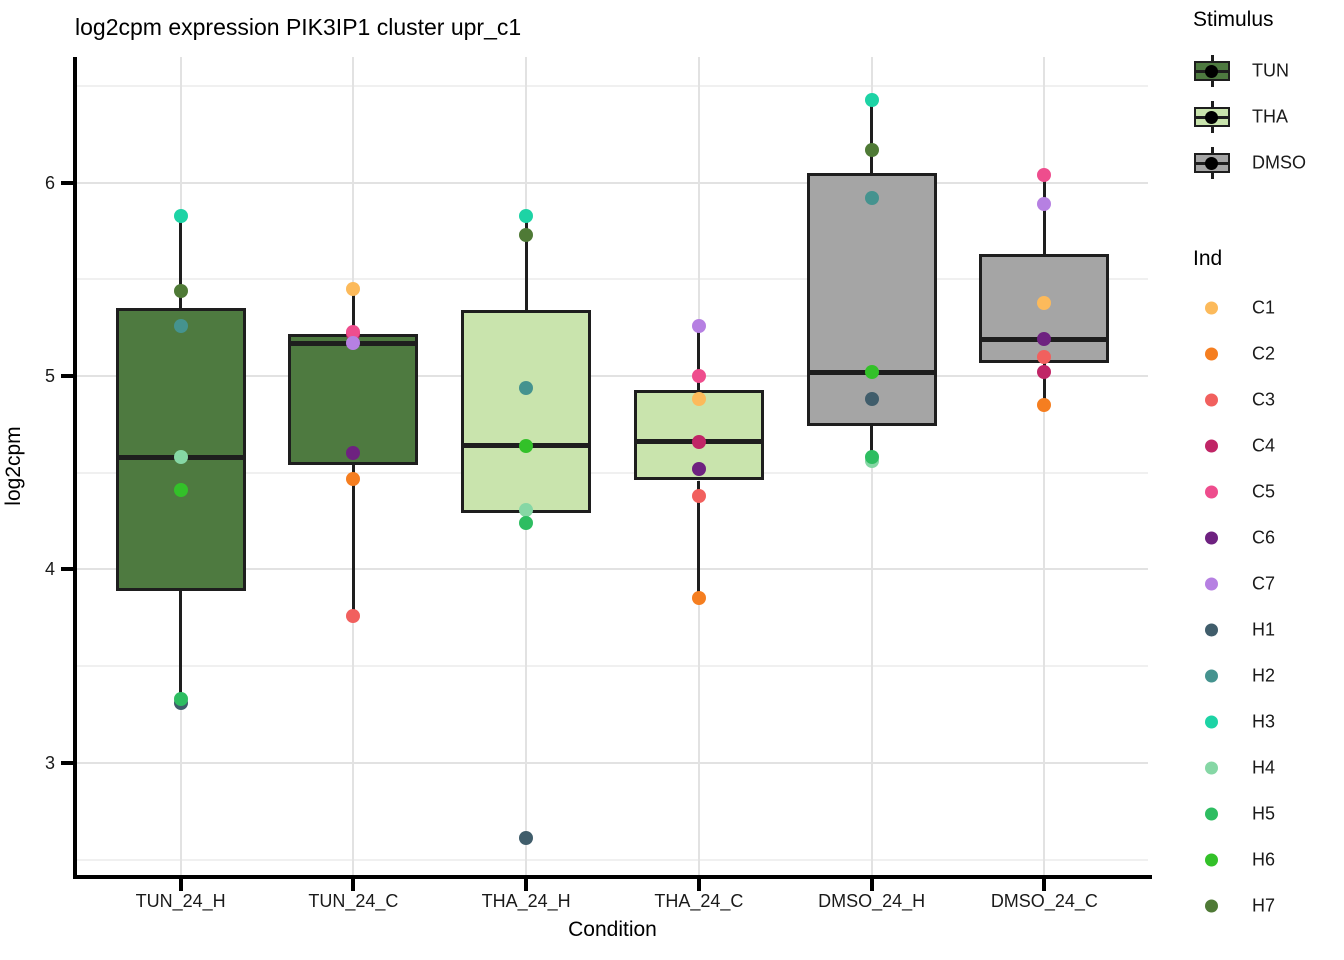  I want to click on legend-ind-item-C2: C2, so click(1268, 354).